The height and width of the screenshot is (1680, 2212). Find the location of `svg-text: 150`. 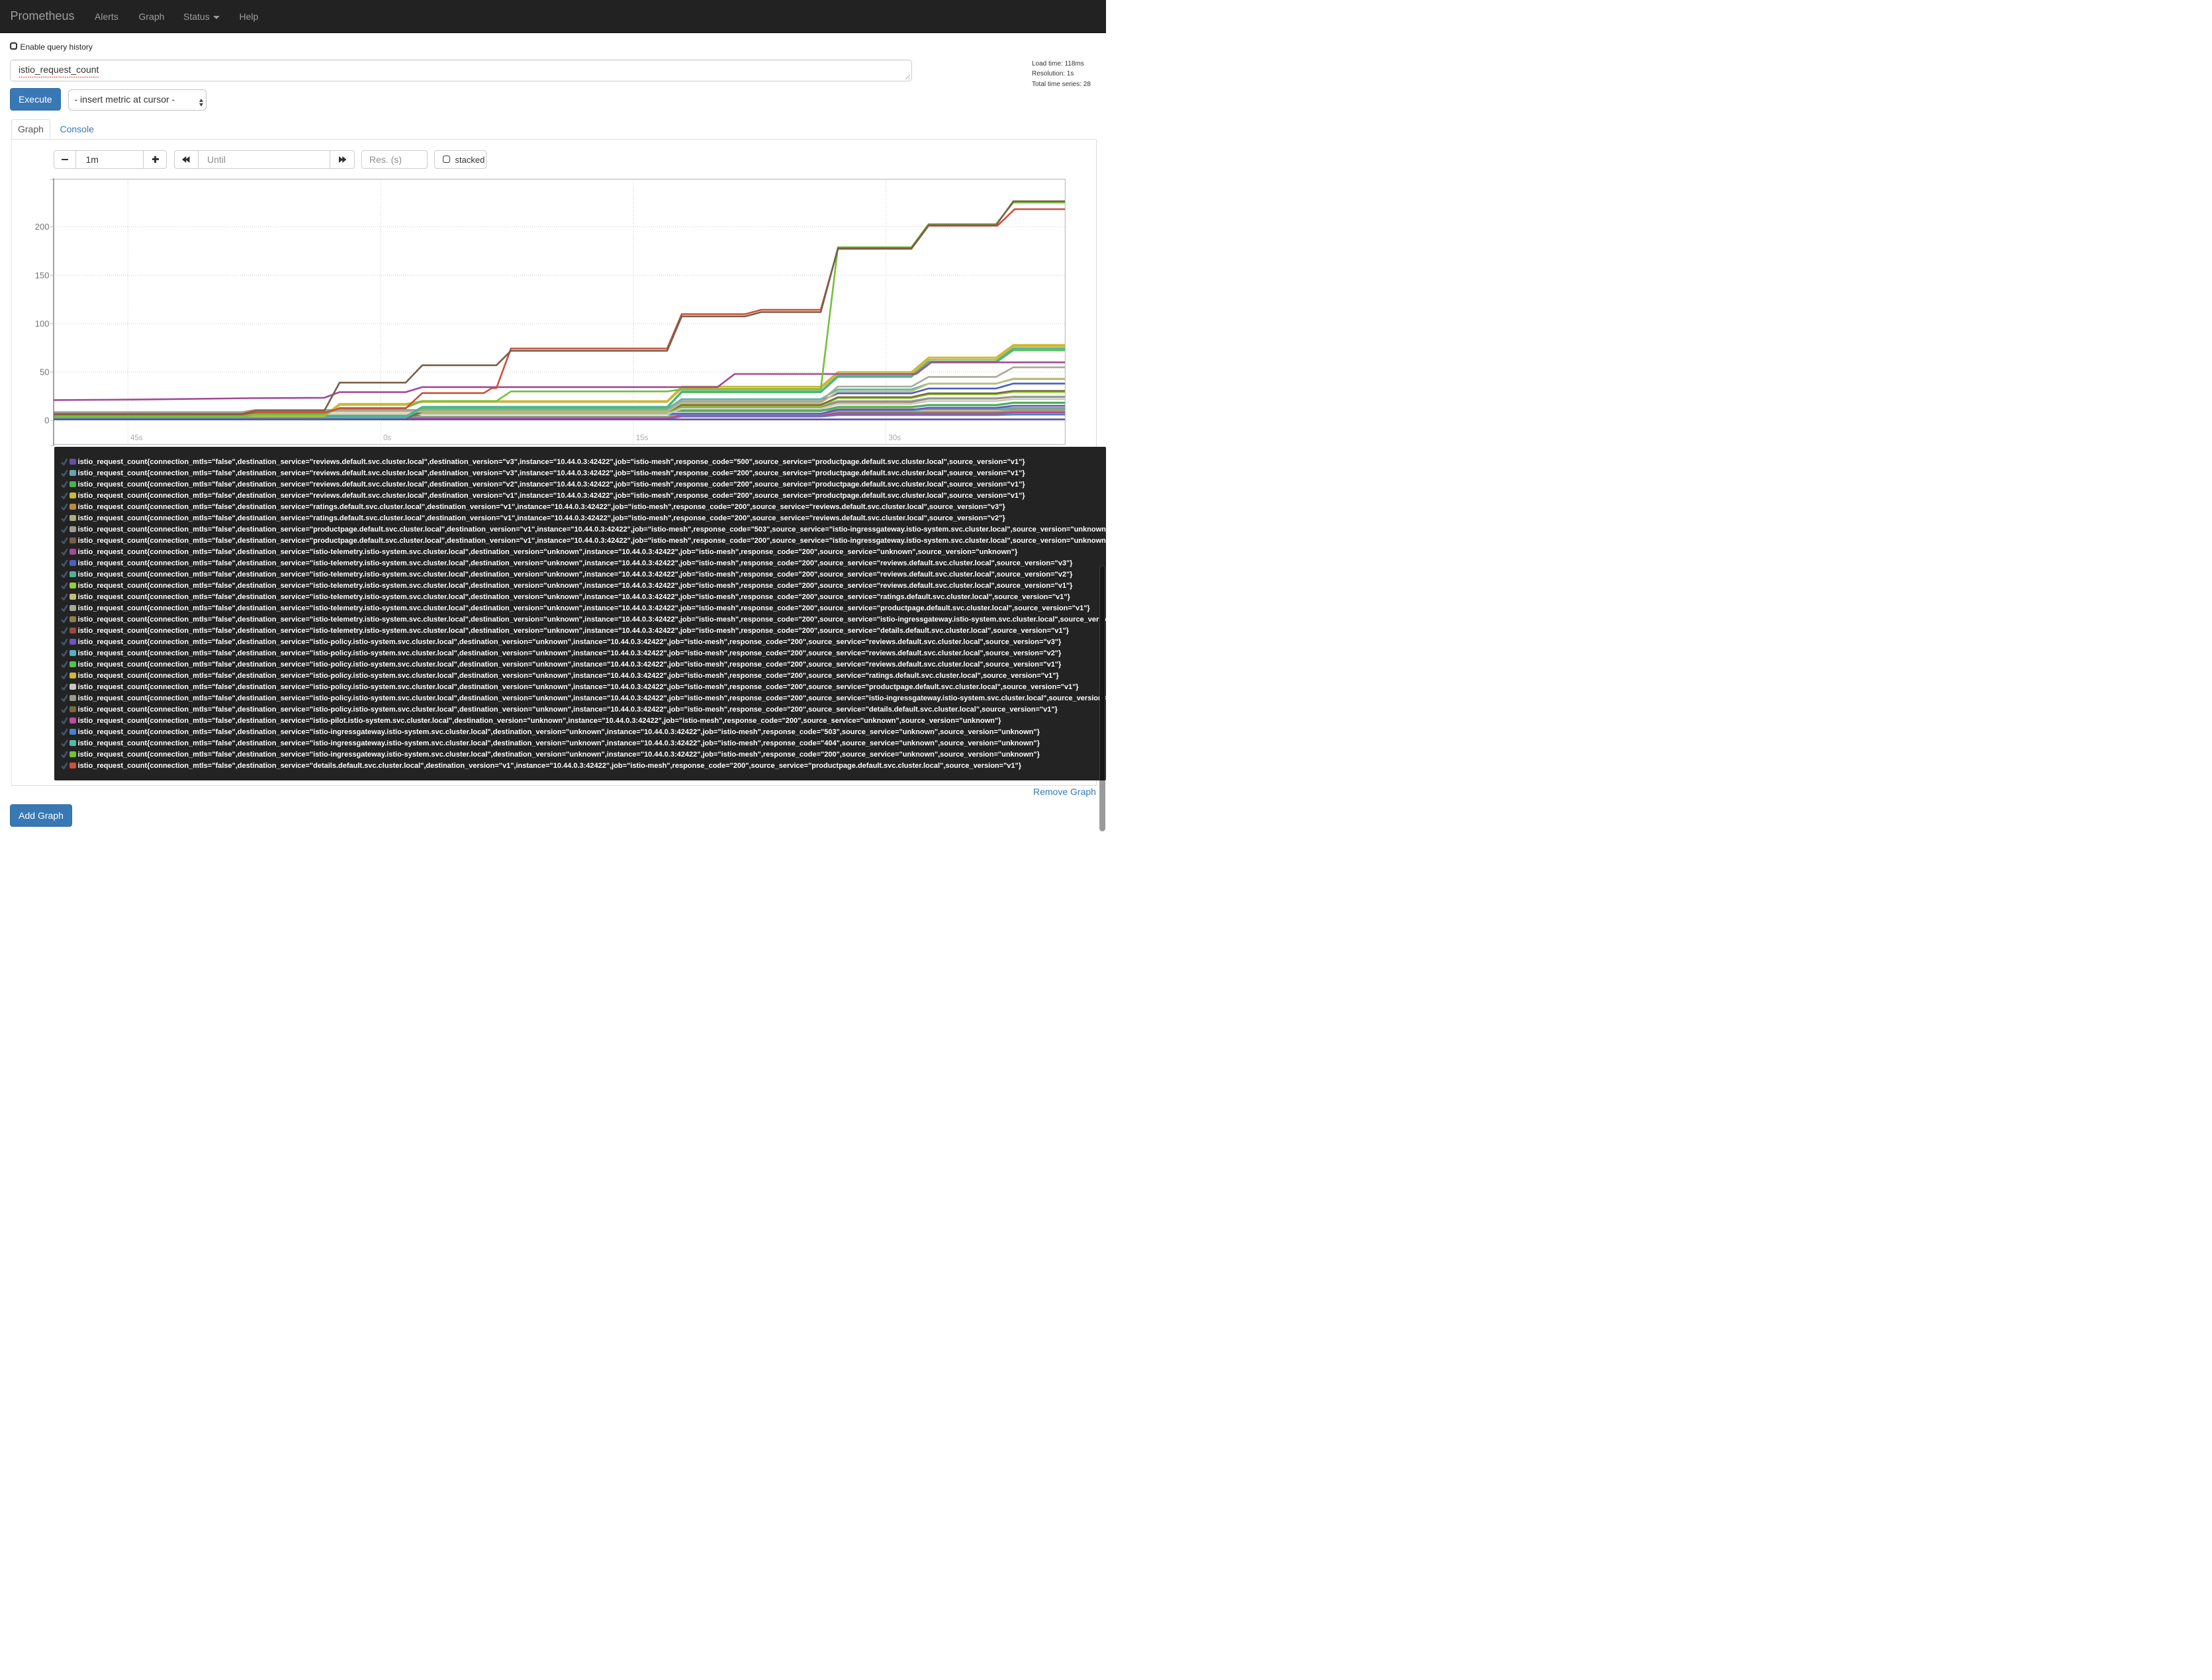

svg-text: 150 is located at coordinates (42, 275).